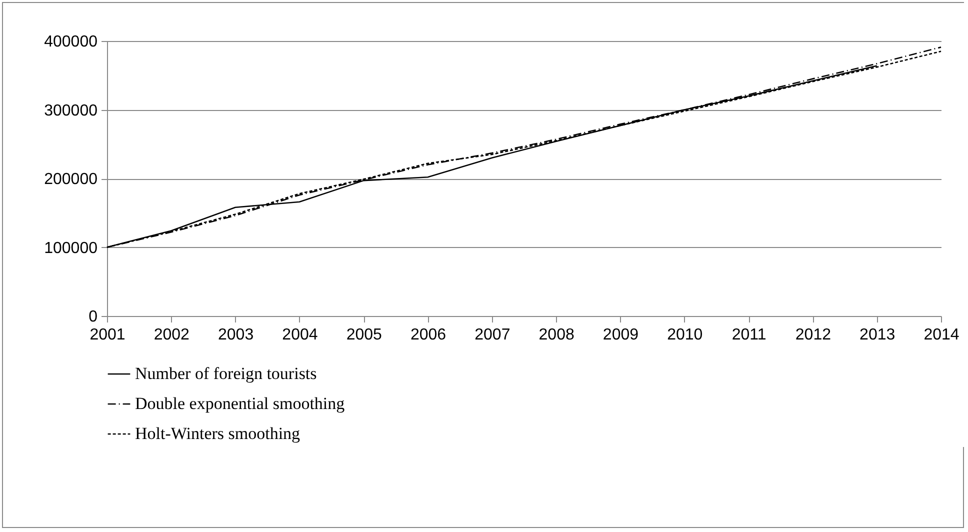  Describe the element at coordinates (620, 335) in the screenshot. I see `x-tick-label: 2009` at that location.